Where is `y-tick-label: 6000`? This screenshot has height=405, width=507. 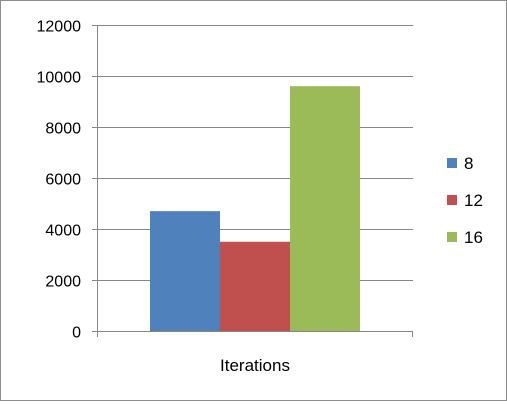 y-tick-label: 6000 is located at coordinates (63, 180).